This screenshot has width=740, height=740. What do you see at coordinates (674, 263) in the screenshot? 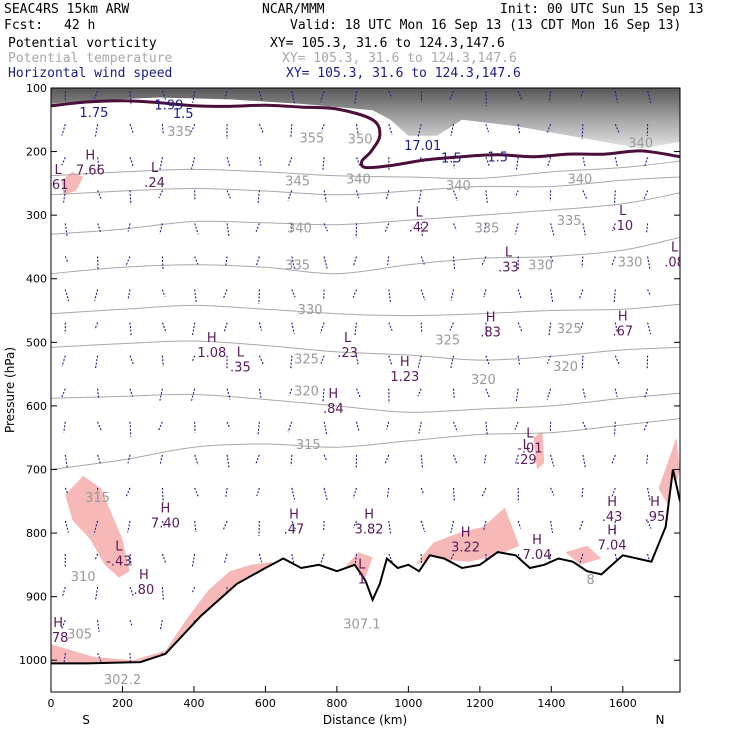
I see `pv-extremum-value: .08` at bounding box center [674, 263].